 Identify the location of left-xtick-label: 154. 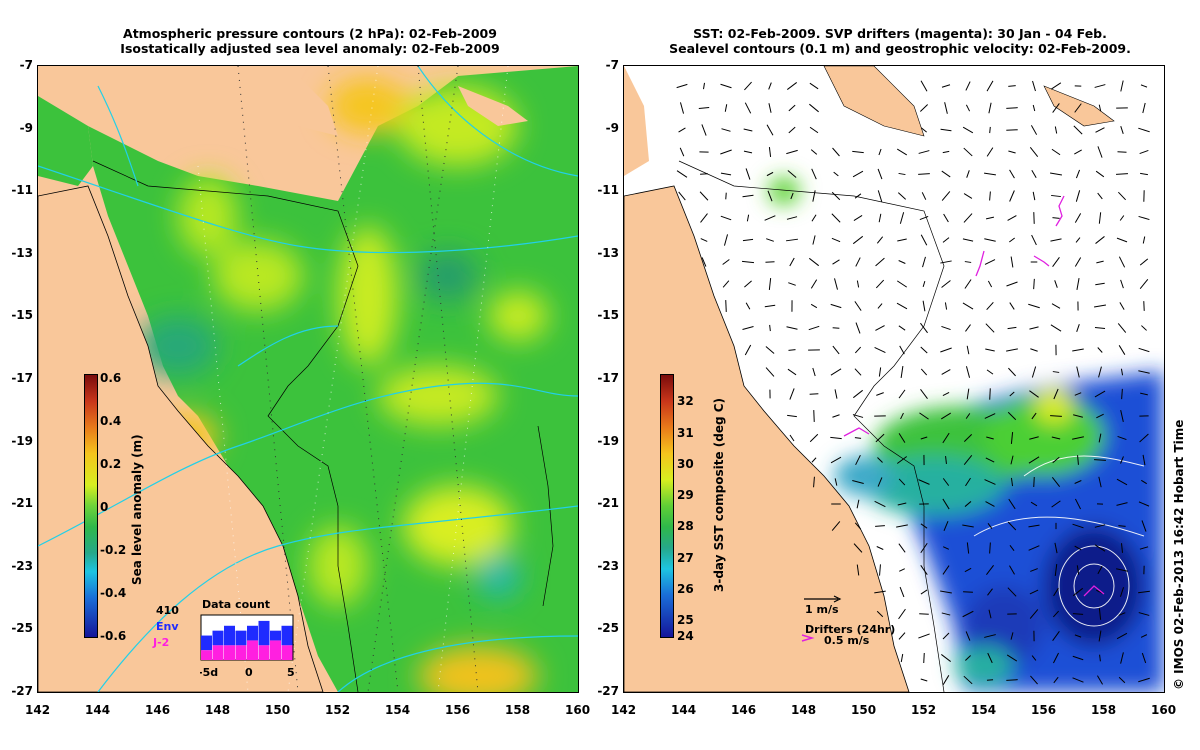
(398, 710).